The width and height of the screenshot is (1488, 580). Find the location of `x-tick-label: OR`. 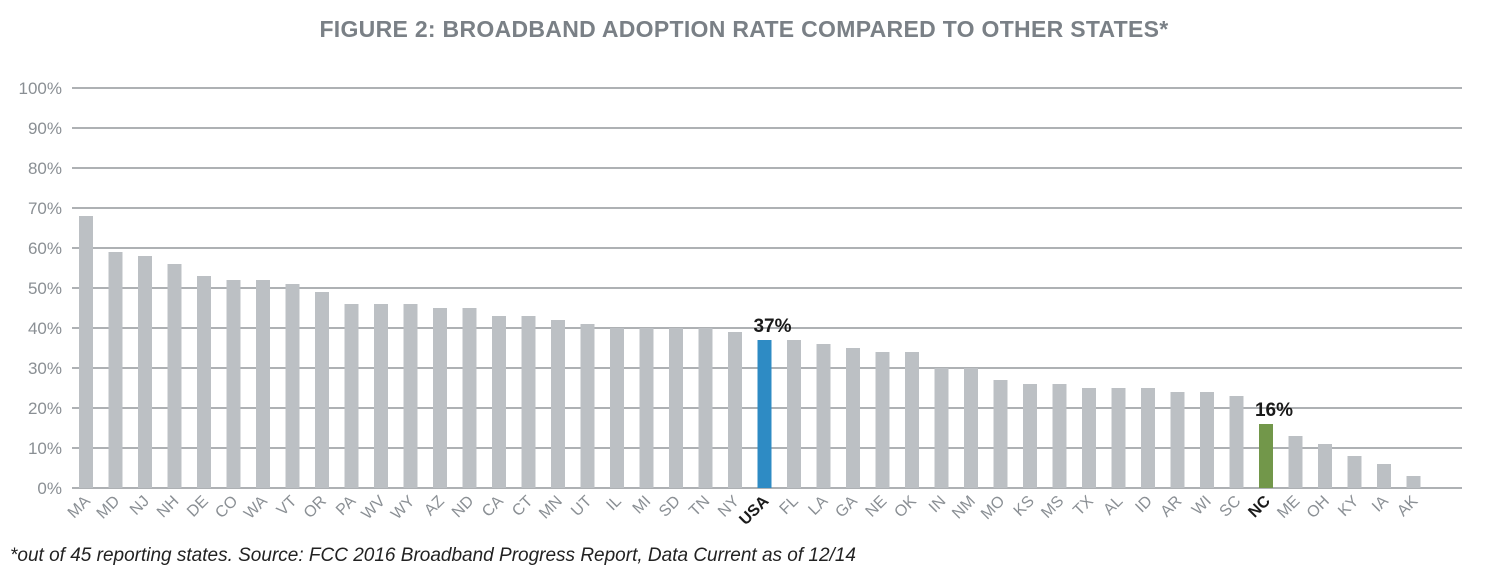

x-tick-label: OR is located at coordinates (315, 507).